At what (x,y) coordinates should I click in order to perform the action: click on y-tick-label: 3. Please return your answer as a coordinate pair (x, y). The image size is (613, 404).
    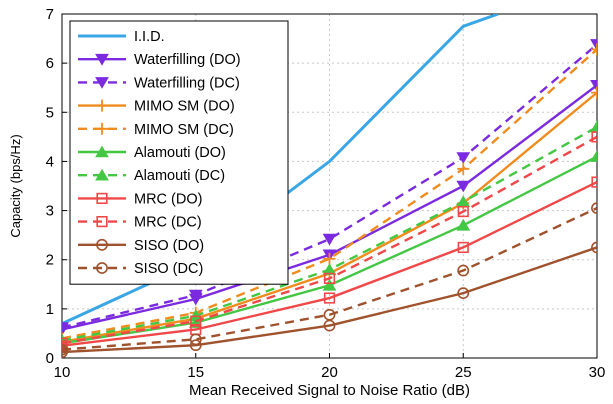
    Looking at the image, I should click on (50, 211).